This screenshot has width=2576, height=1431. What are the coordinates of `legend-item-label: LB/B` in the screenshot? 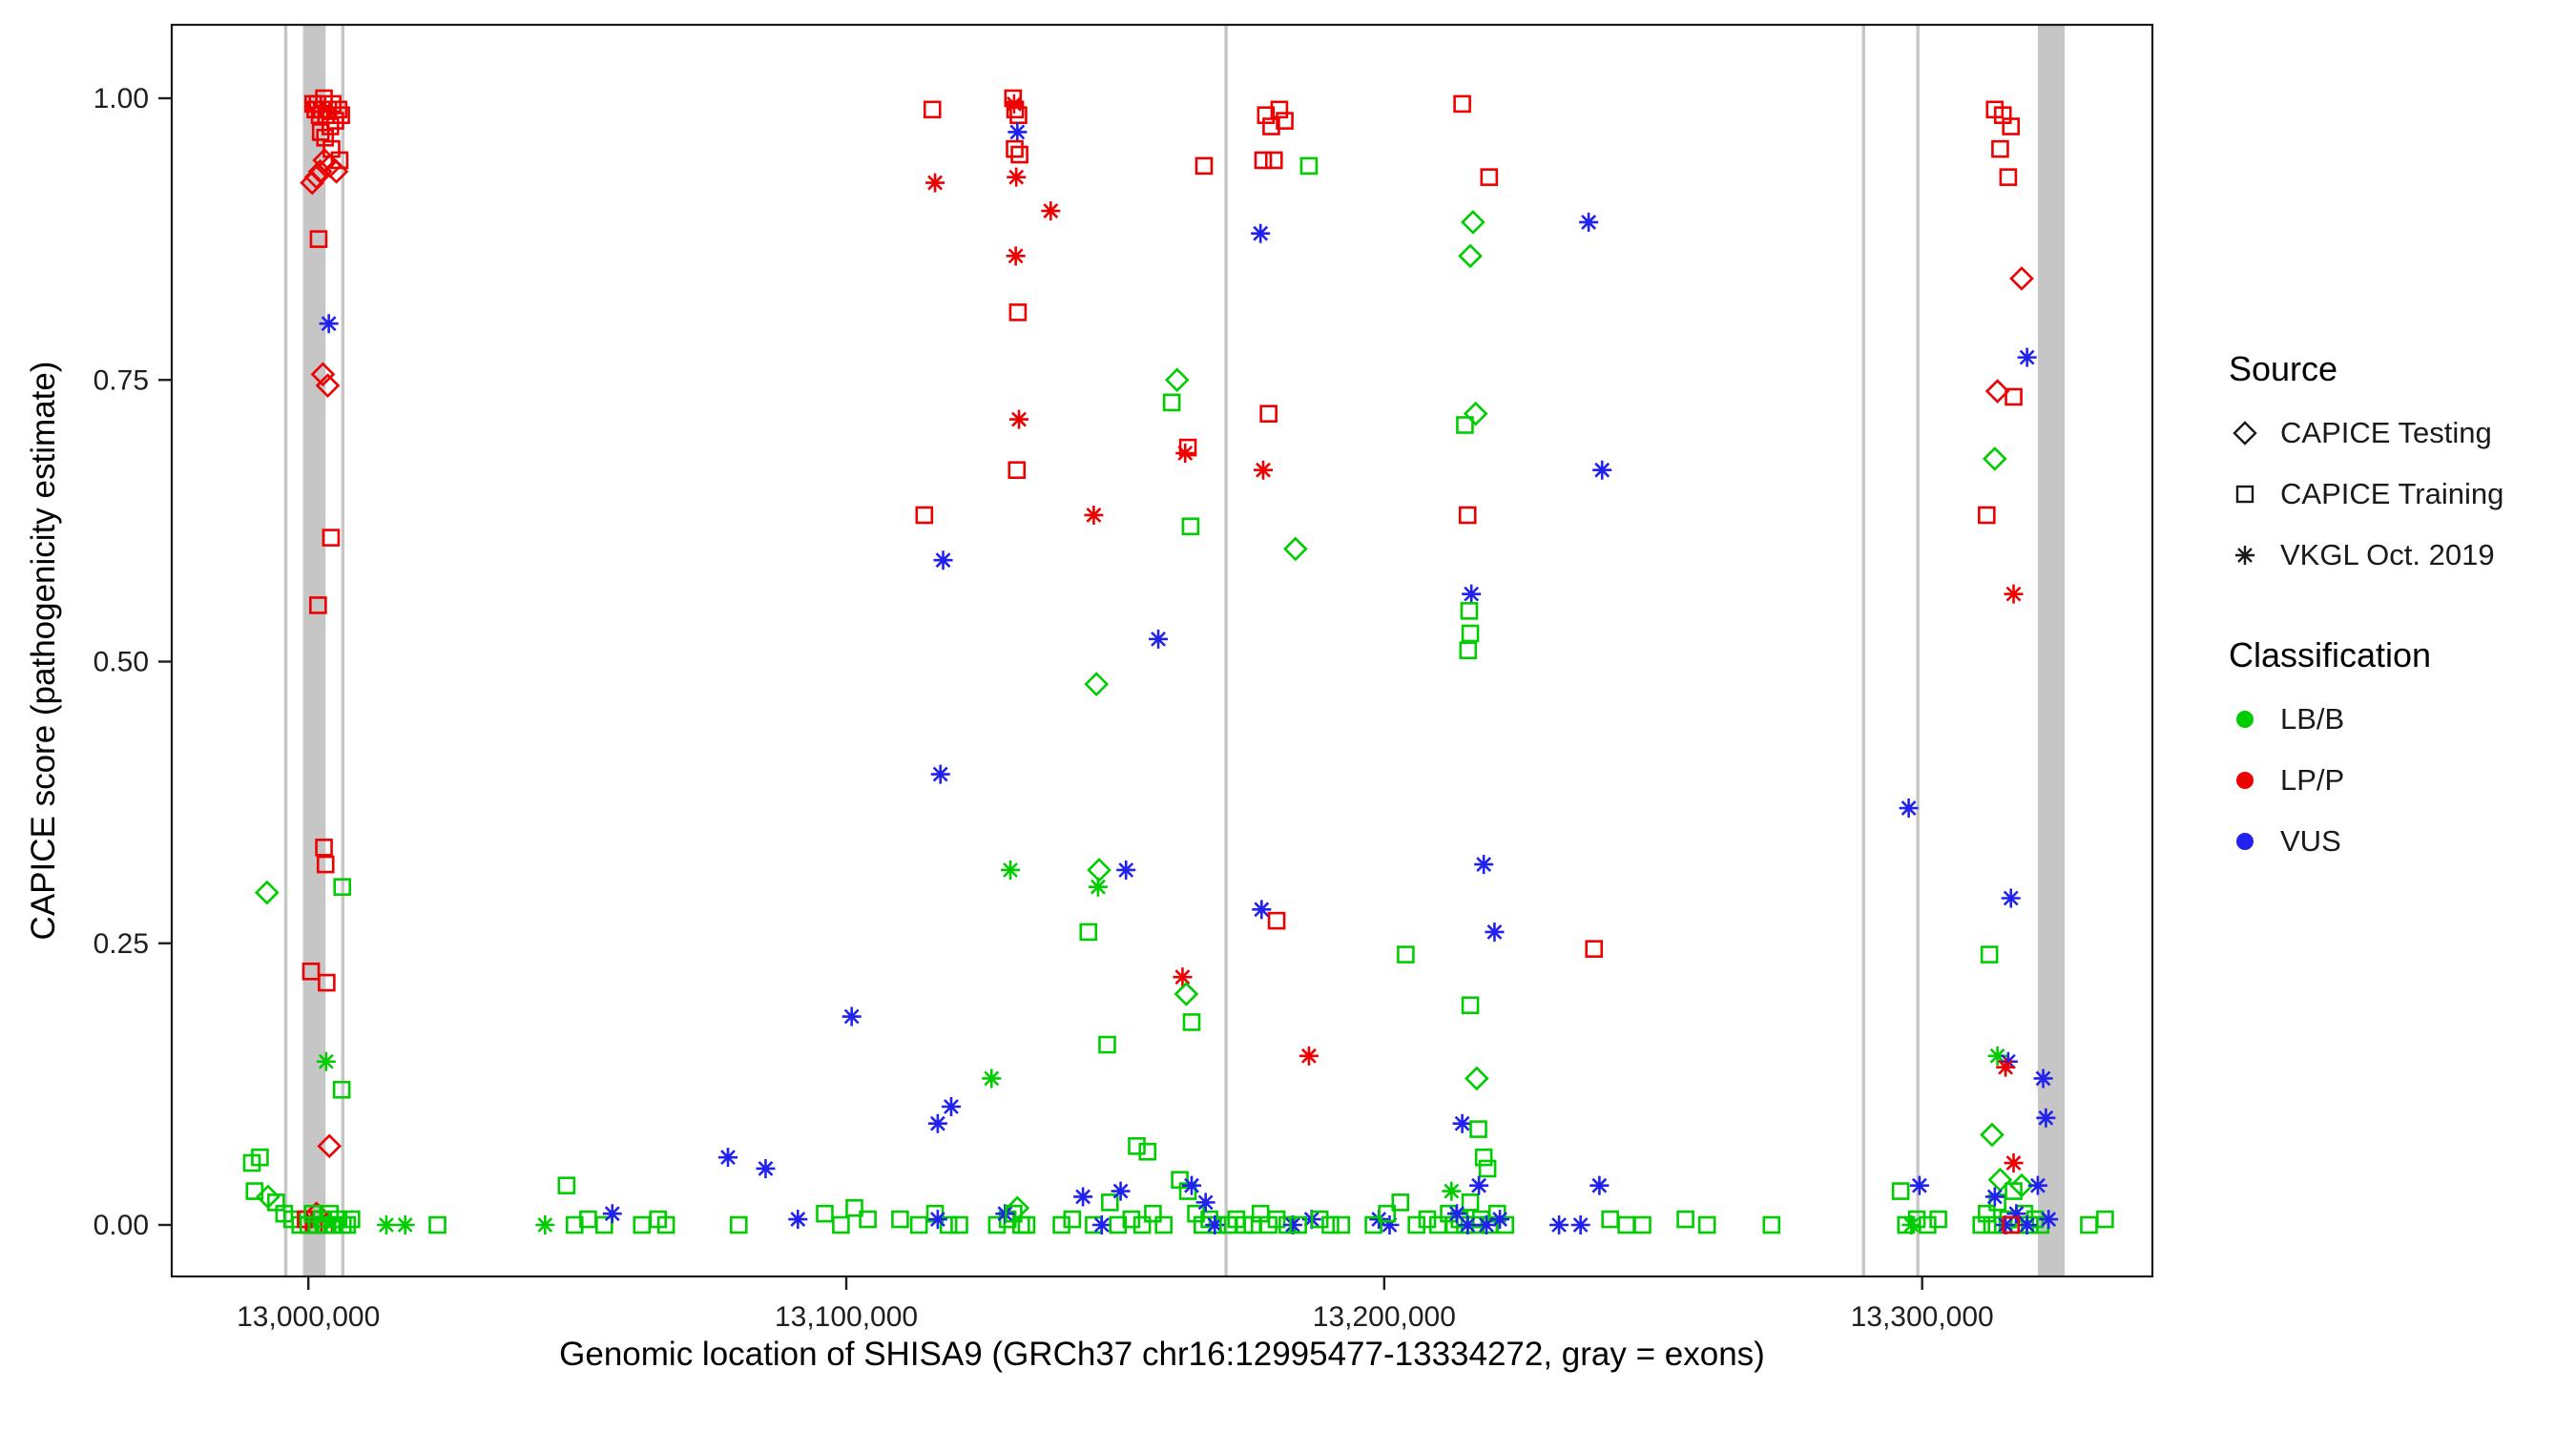 It's located at (2312, 719).